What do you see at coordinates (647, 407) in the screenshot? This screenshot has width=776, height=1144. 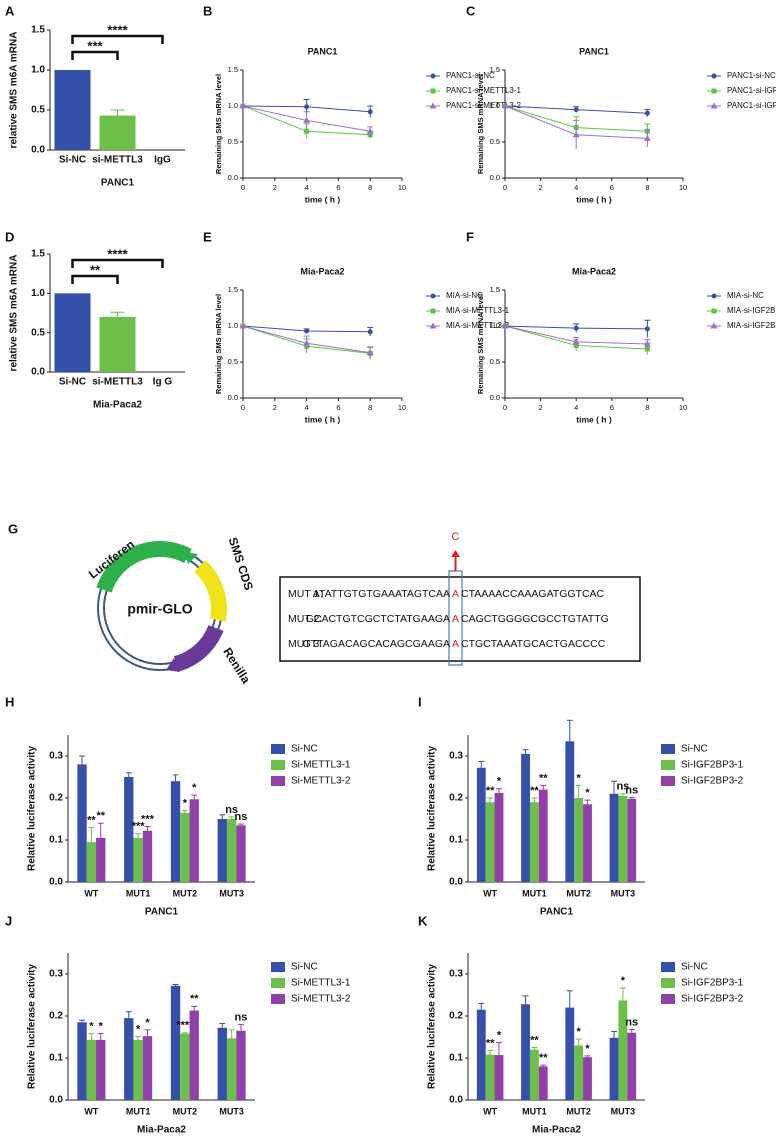 I see `x-tick-label: 8` at bounding box center [647, 407].